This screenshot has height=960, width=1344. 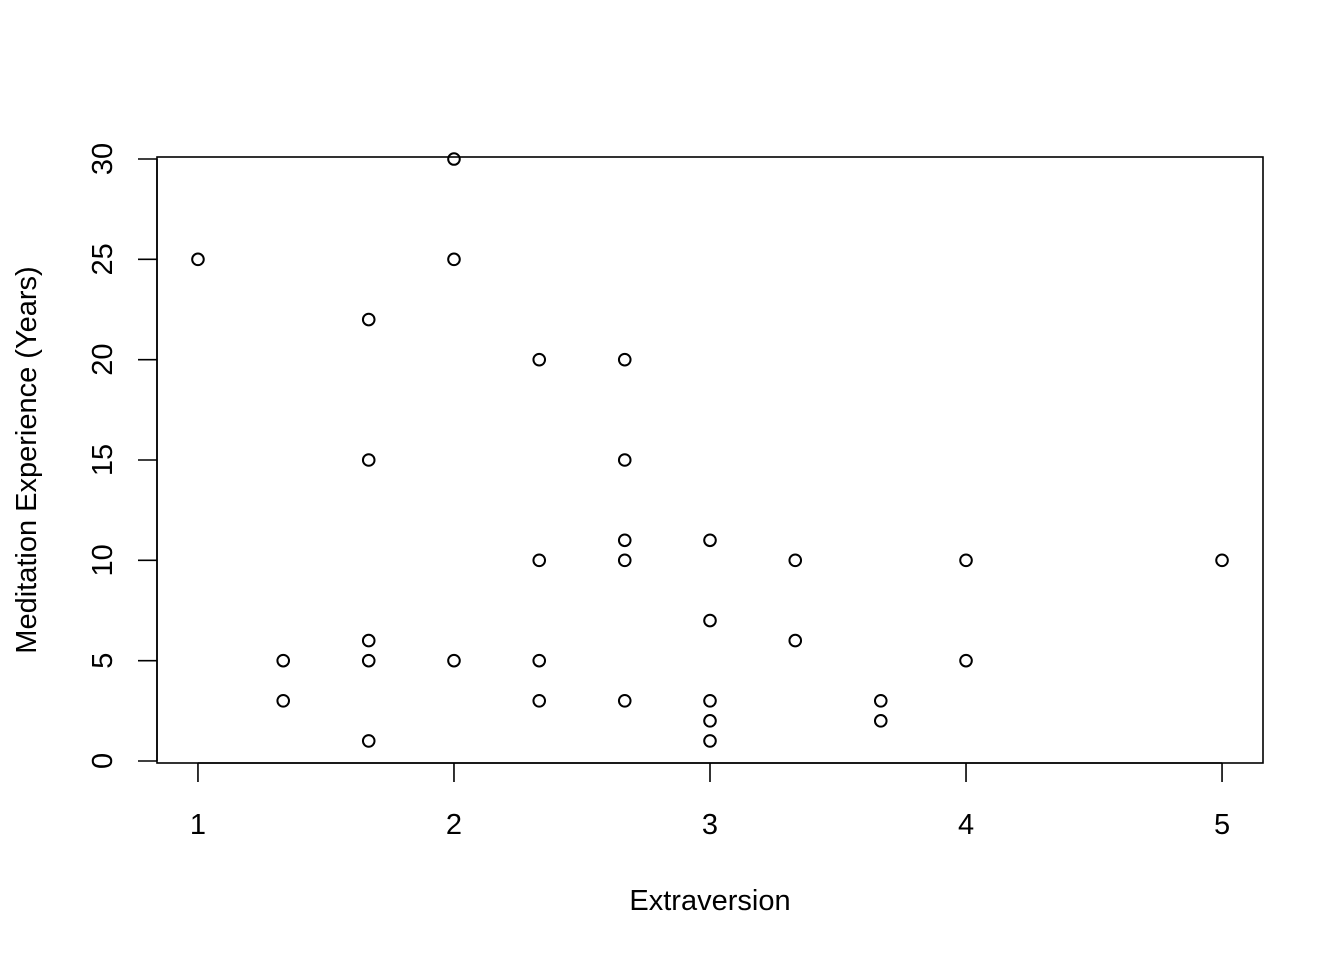 What do you see at coordinates (710, 802) in the screenshot?
I see `x-axis-ticks: 1 2 3 4 5` at bounding box center [710, 802].